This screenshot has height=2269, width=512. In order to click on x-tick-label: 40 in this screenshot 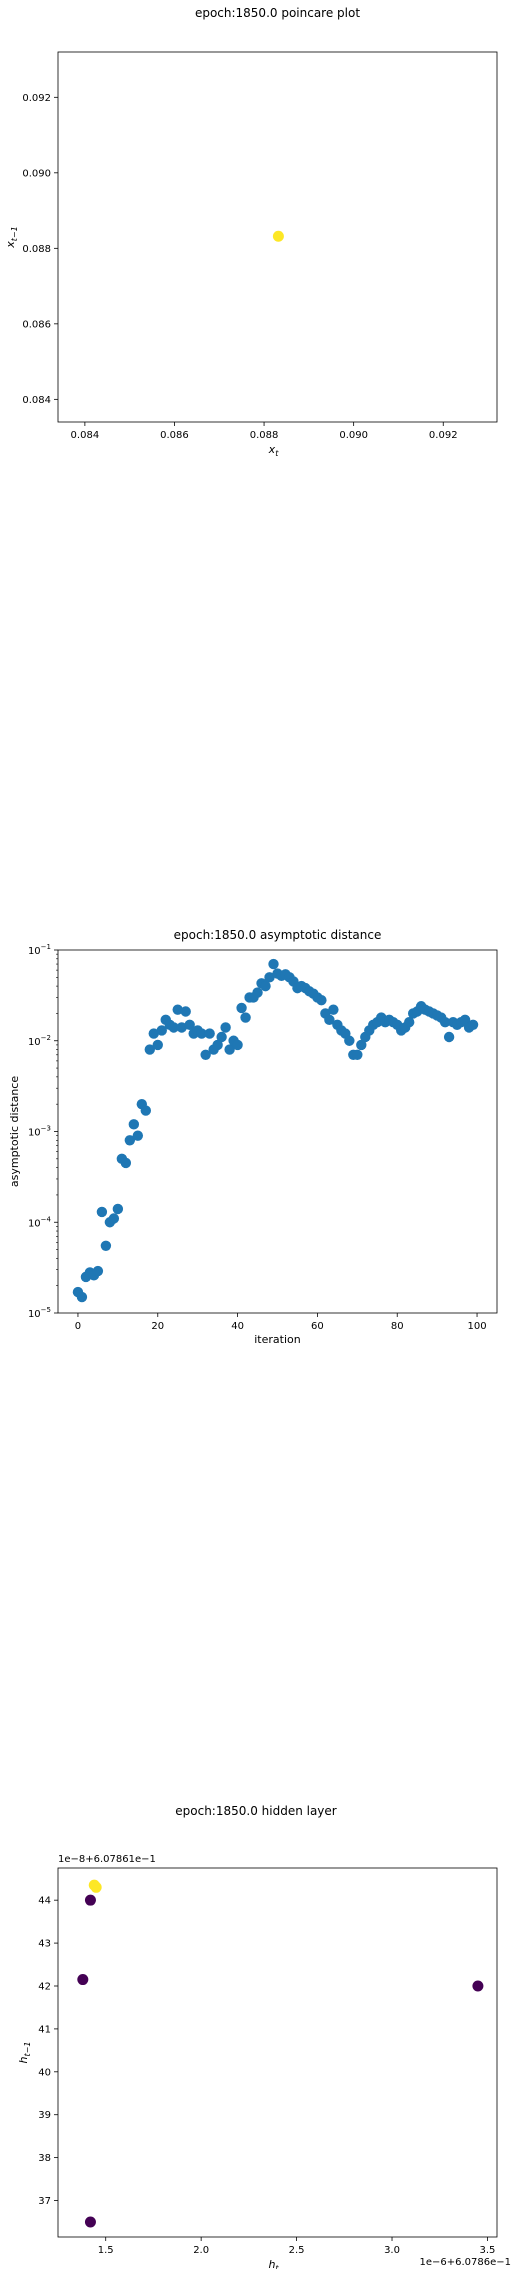, I will do `click(237, 1326)`.